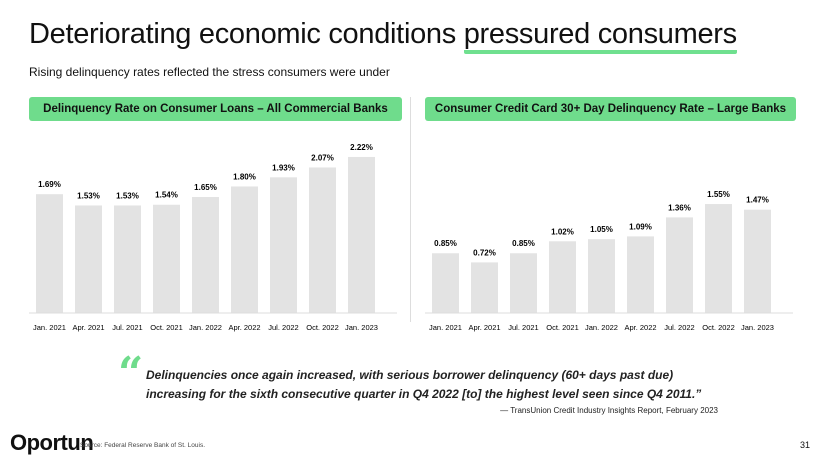 The width and height of the screenshot is (820, 461). Describe the element at coordinates (49, 184) in the screenshot. I see `data-label: 1.69%` at that location.